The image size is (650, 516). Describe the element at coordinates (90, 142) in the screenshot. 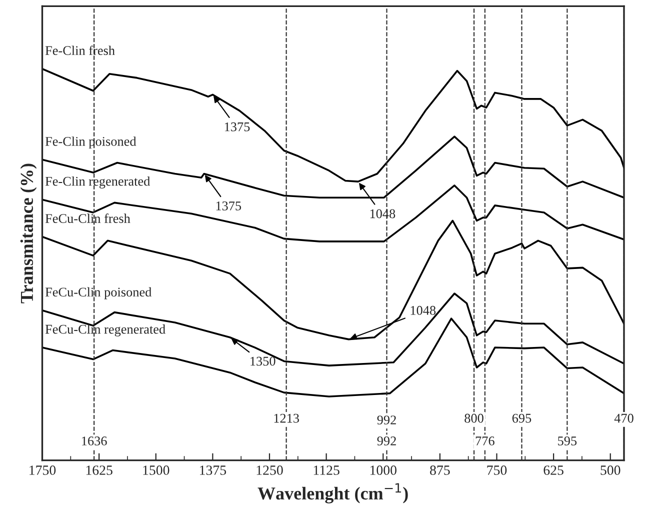

I see `series-label: Fe-Clin poisoned` at that location.